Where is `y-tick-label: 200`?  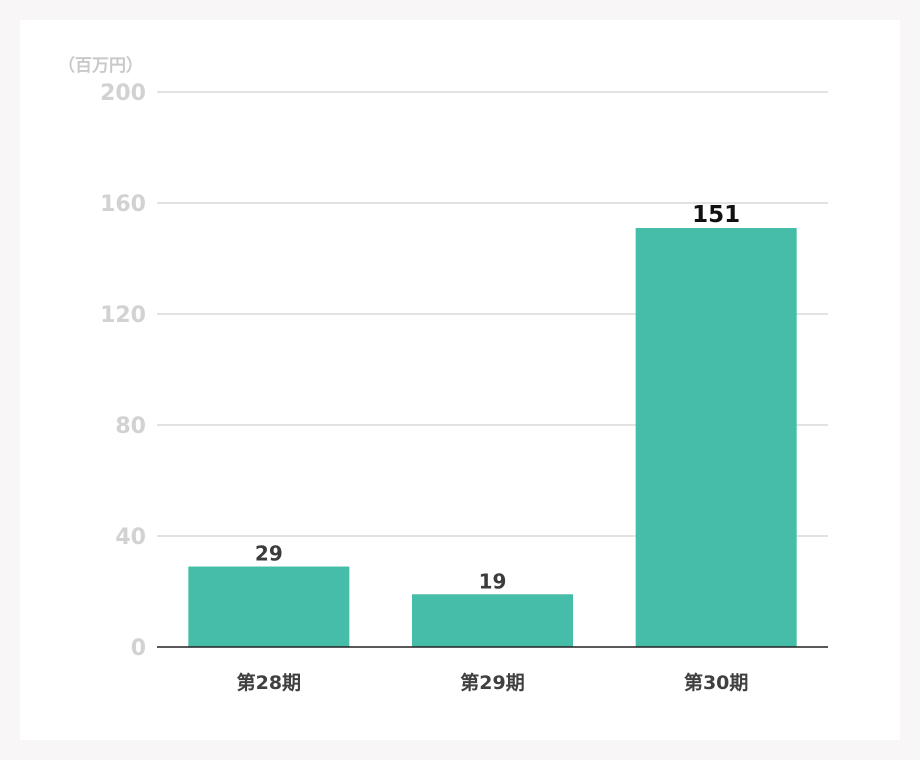 y-tick-label: 200 is located at coordinates (123, 93).